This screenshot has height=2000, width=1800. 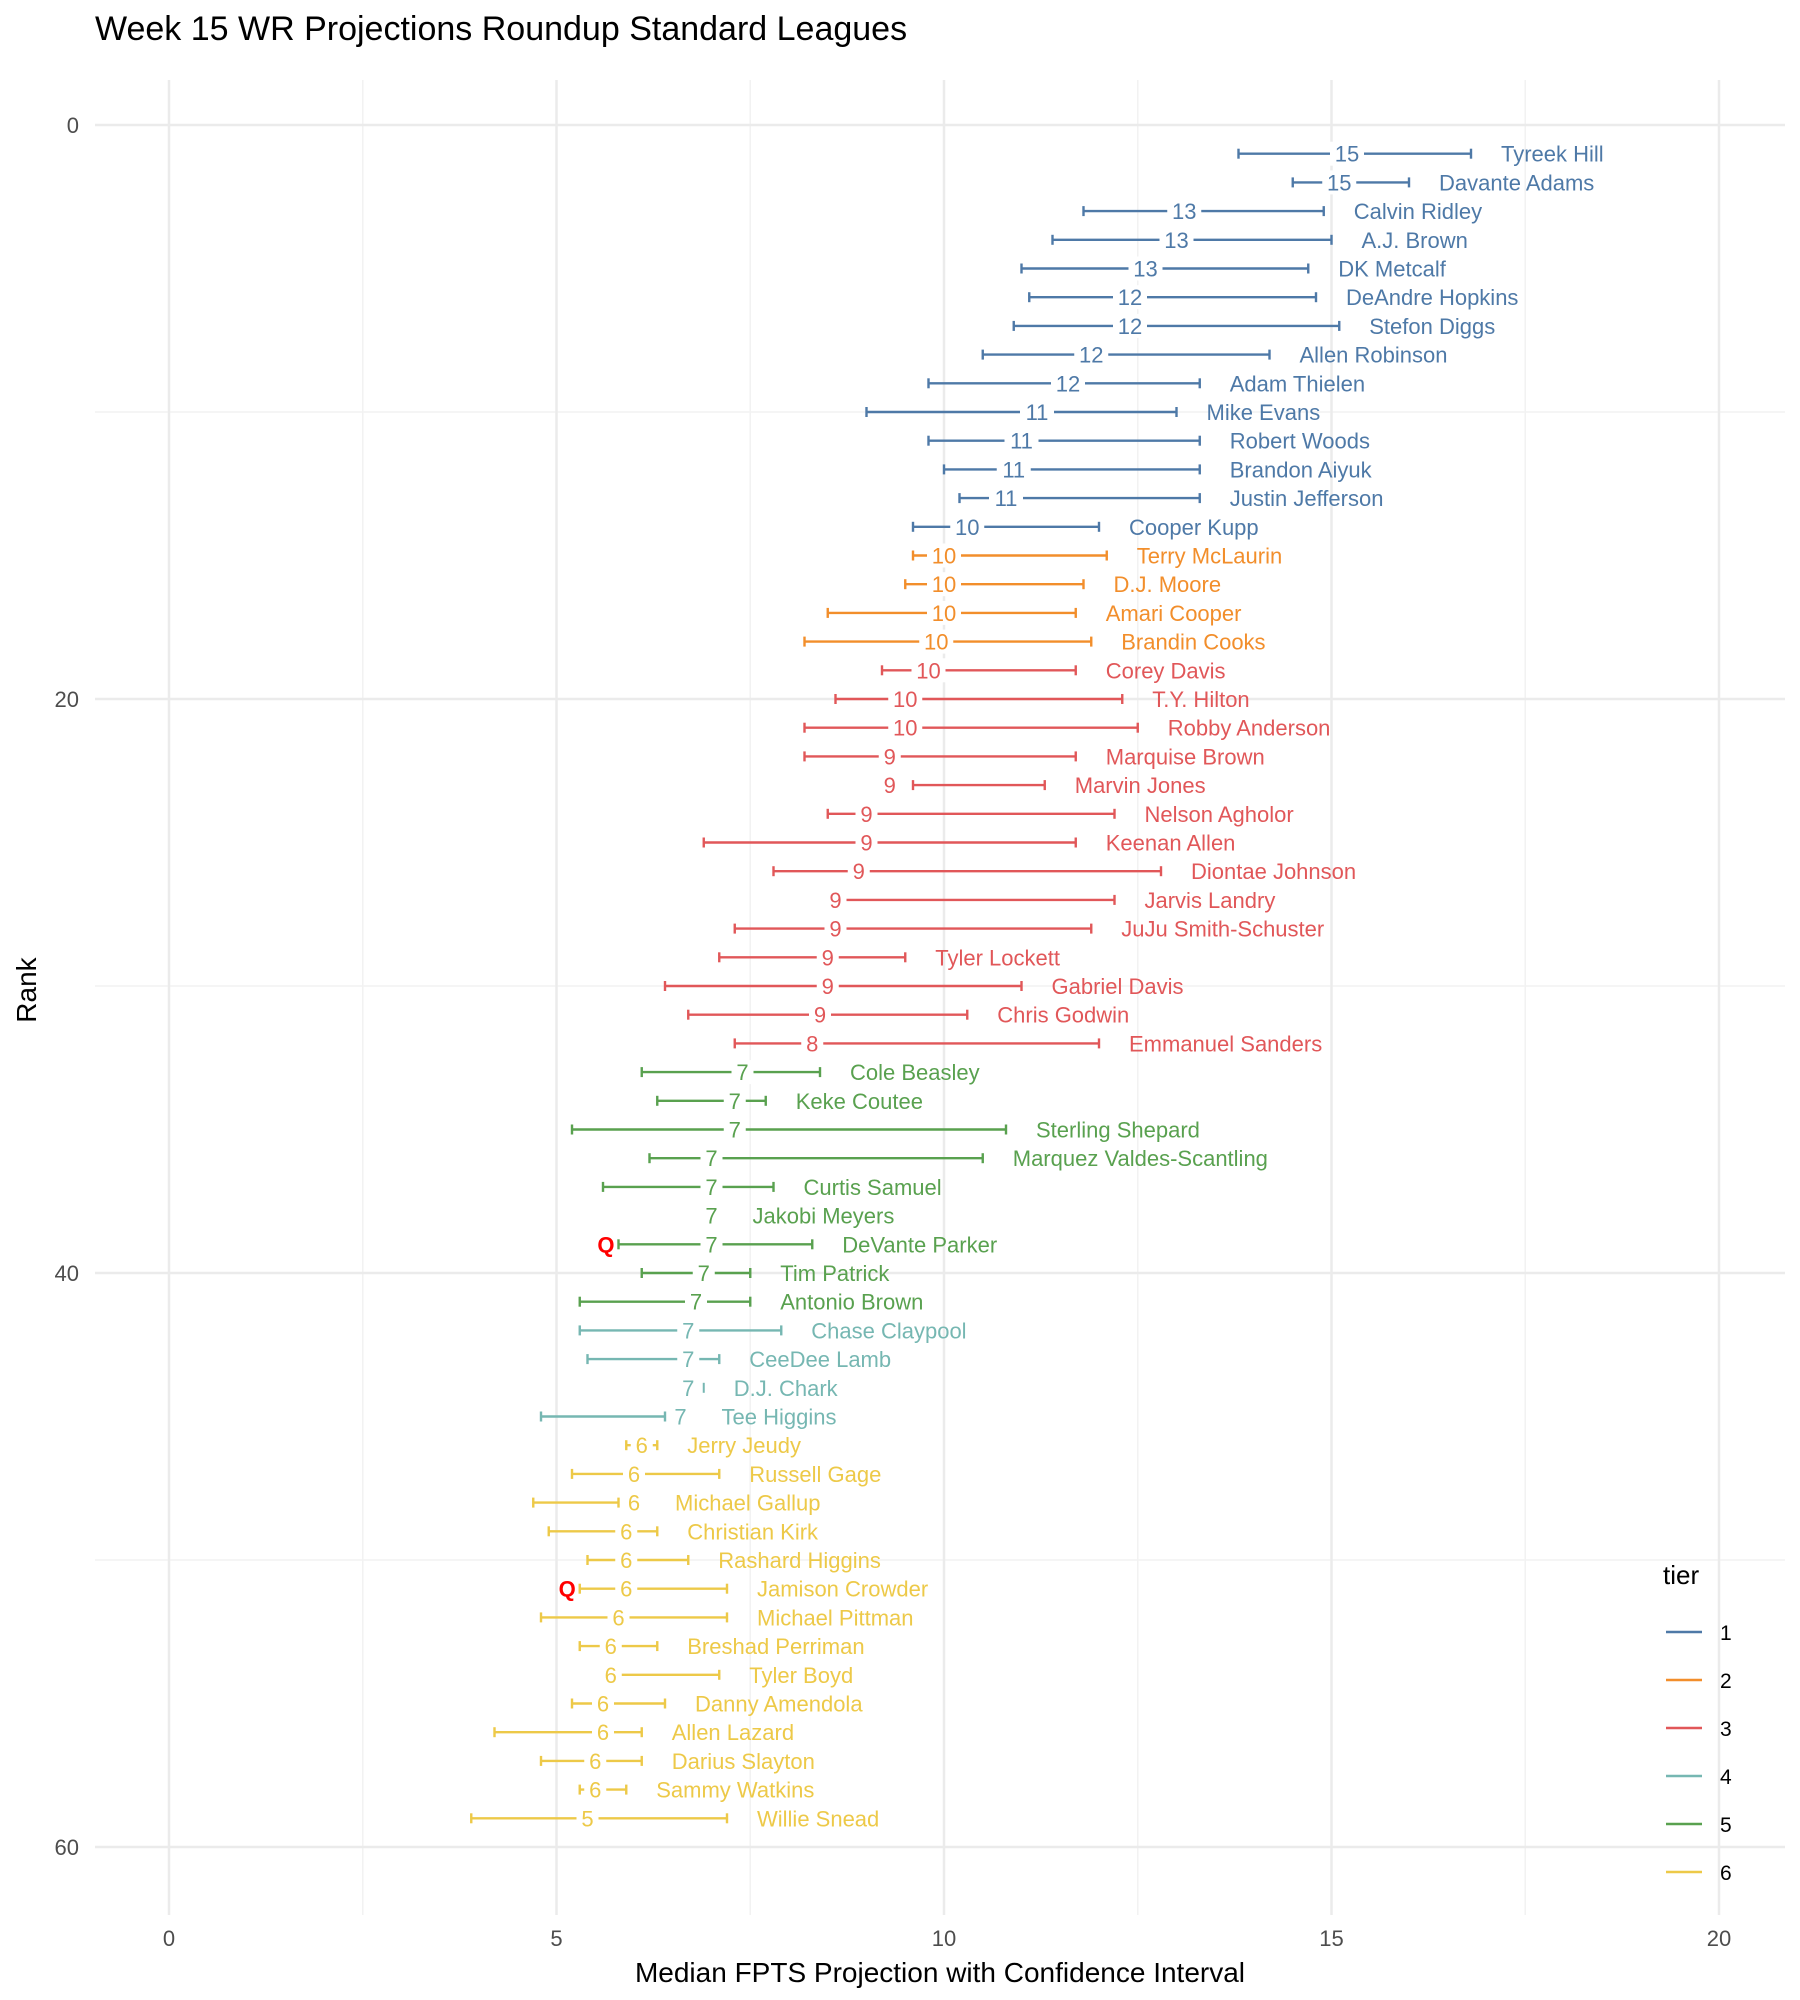 What do you see at coordinates (915, 1072) in the screenshot?
I see `player-name-label: Cole Beasley` at bounding box center [915, 1072].